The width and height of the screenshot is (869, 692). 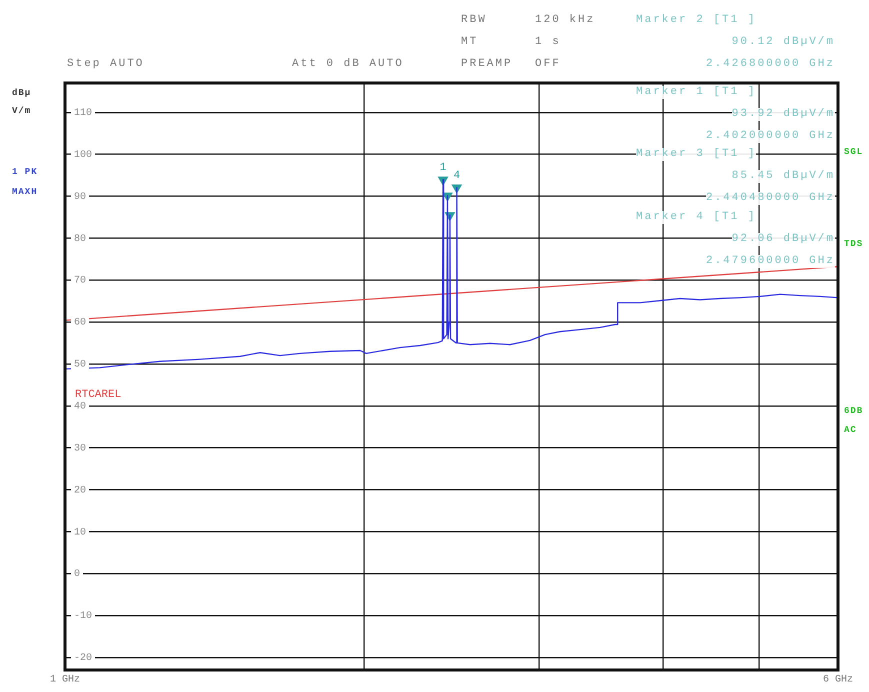 What do you see at coordinates (80, 365) in the screenshot?
I see `y-tick-label: 50` at bounding box center [80, 365].